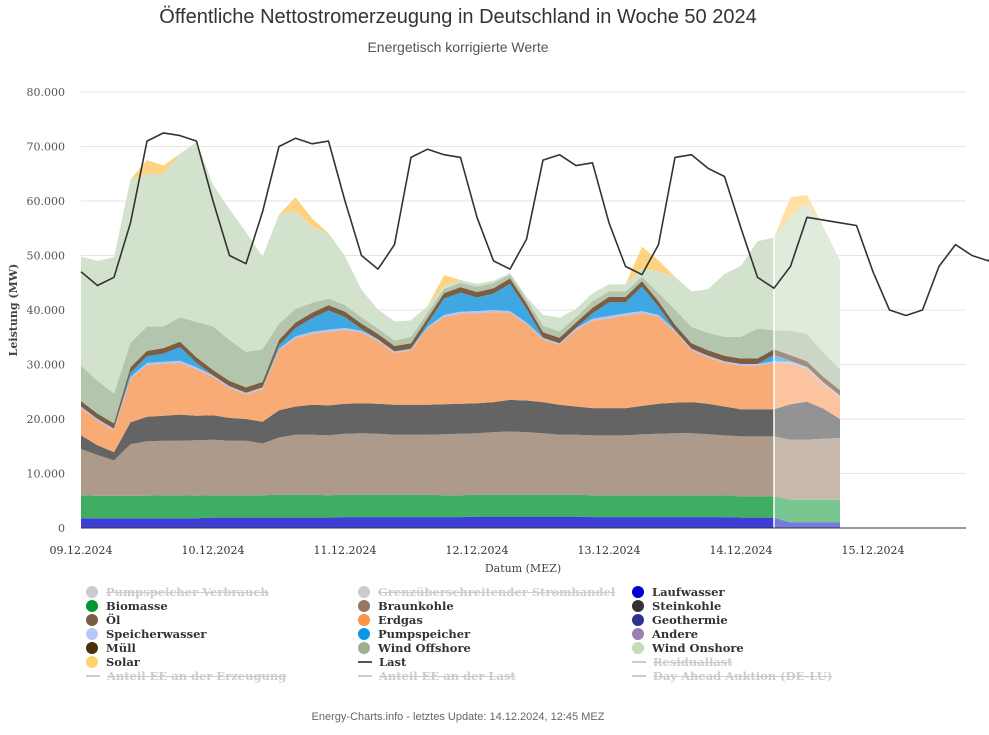  I want to click on legend-label: Biomasse, so click(137, 606).